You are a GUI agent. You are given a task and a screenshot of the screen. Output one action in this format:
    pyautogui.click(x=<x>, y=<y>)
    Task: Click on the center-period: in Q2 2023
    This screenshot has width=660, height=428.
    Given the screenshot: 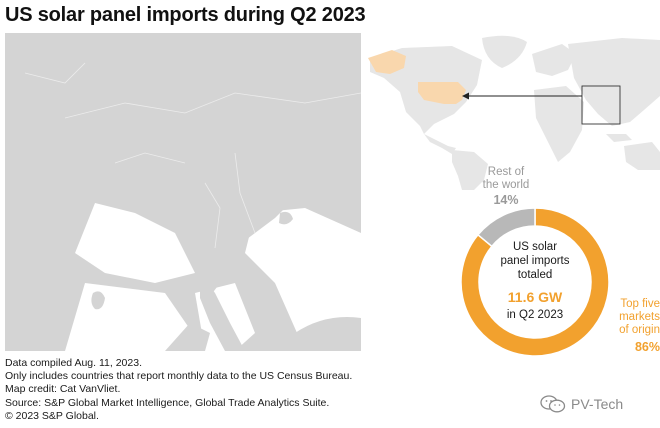 What is the action you would take?
    pyautogui.click(x=535, y=315)
    